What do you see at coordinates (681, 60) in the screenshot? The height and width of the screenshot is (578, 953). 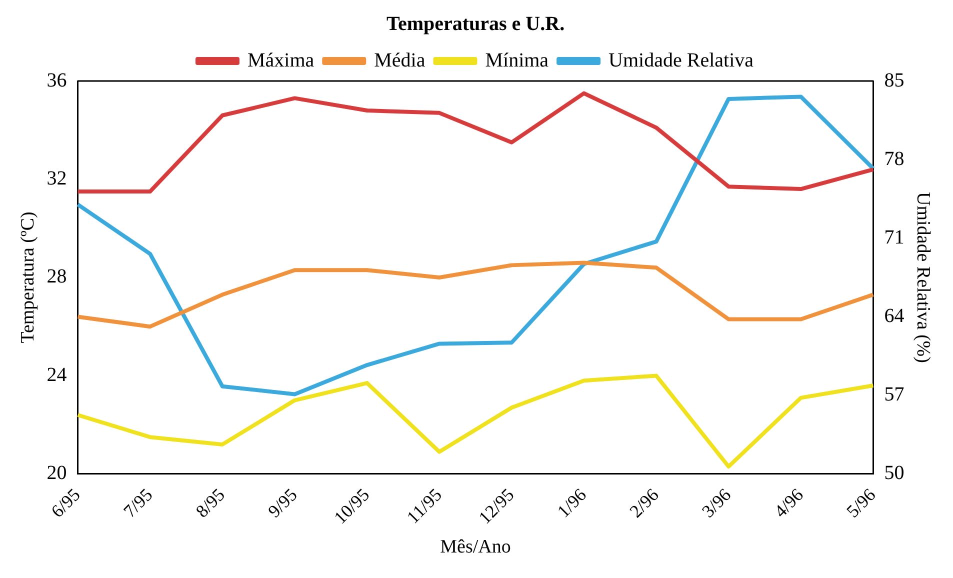 I see `legend-label: Umidade Relativa` at bounding box center [681, 60].